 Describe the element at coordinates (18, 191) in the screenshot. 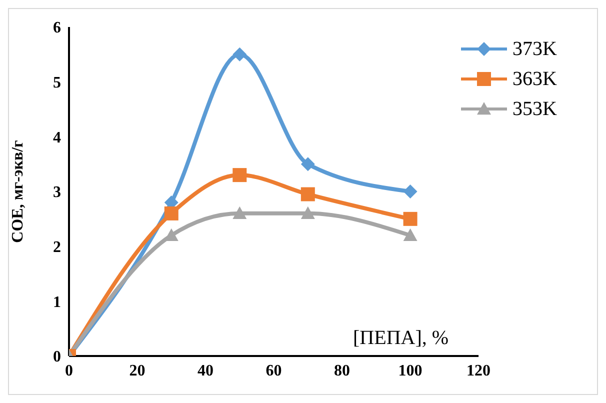

I see `y-axis-title: СОЕ, мг-экв/г` at that location.